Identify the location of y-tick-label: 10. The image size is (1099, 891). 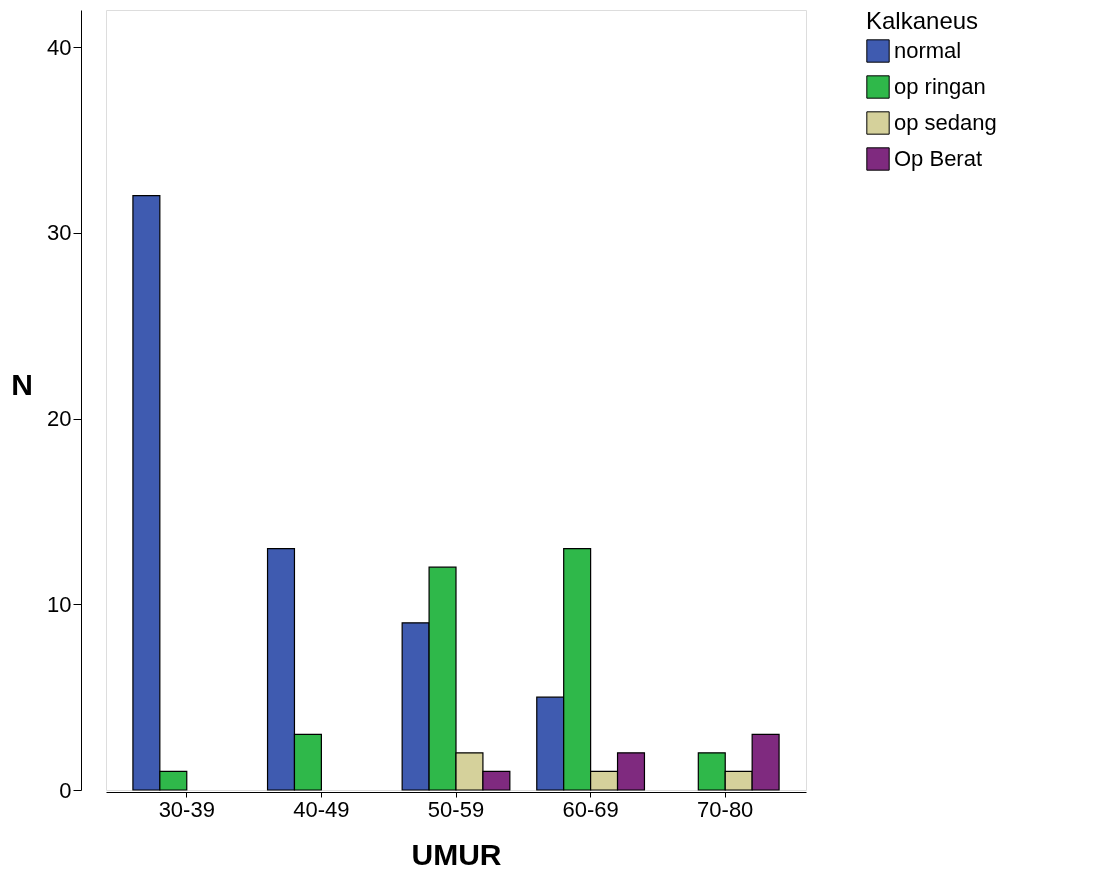
(59, 604).